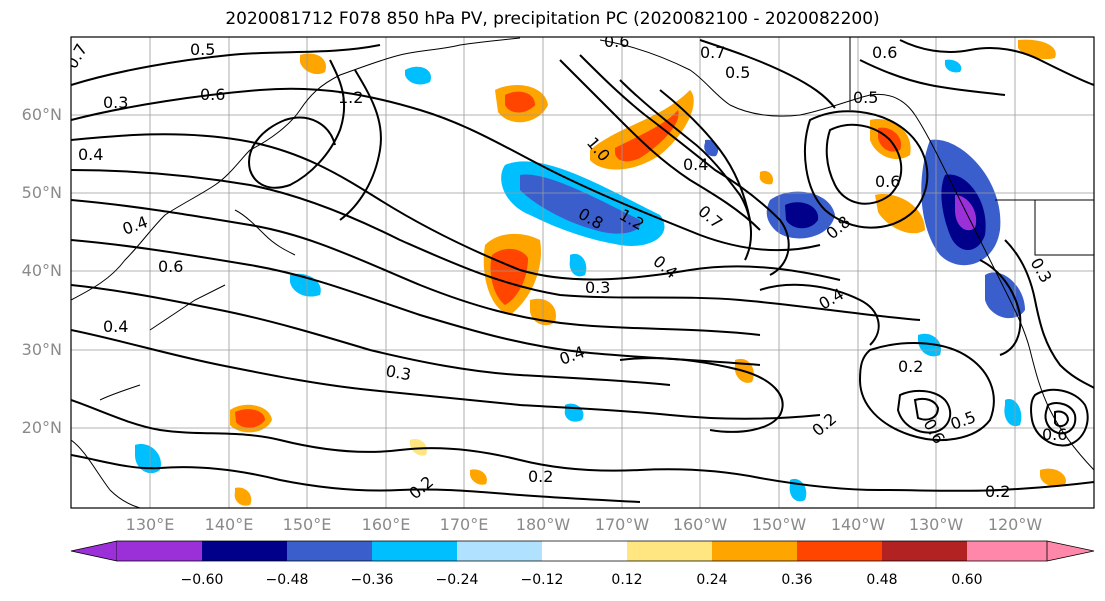 This screenshot has height=601, width=1105. What do you see at coordinates (41, 114) in the screenshot?
I see `lat-label-60n: 60°N` at bounding box center [41, 114].